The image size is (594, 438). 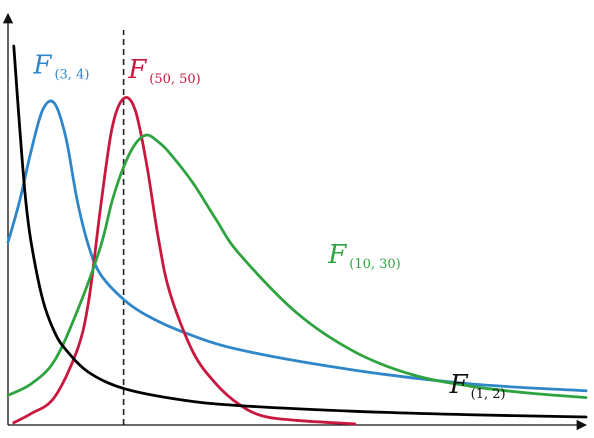 What do you see at coordinates (164, 71) in the screenshot?
I see `series-label-f5050: F (50, 50)` at bounding box center [164, 71].